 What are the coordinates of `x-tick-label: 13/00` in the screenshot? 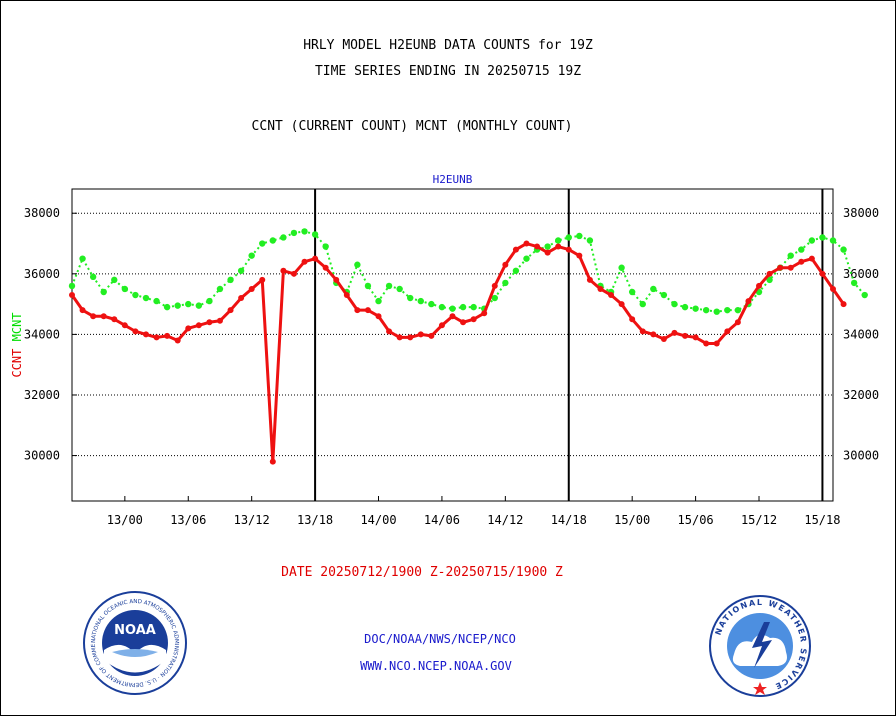 It's located at (125, 520).